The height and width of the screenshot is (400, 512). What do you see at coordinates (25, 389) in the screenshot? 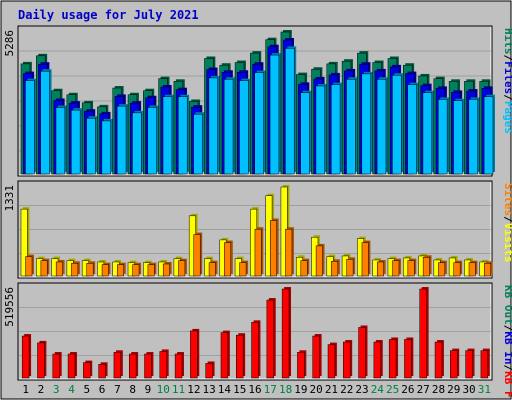
I see `x-label-day-1: 1` at bounding box center [25, 389].